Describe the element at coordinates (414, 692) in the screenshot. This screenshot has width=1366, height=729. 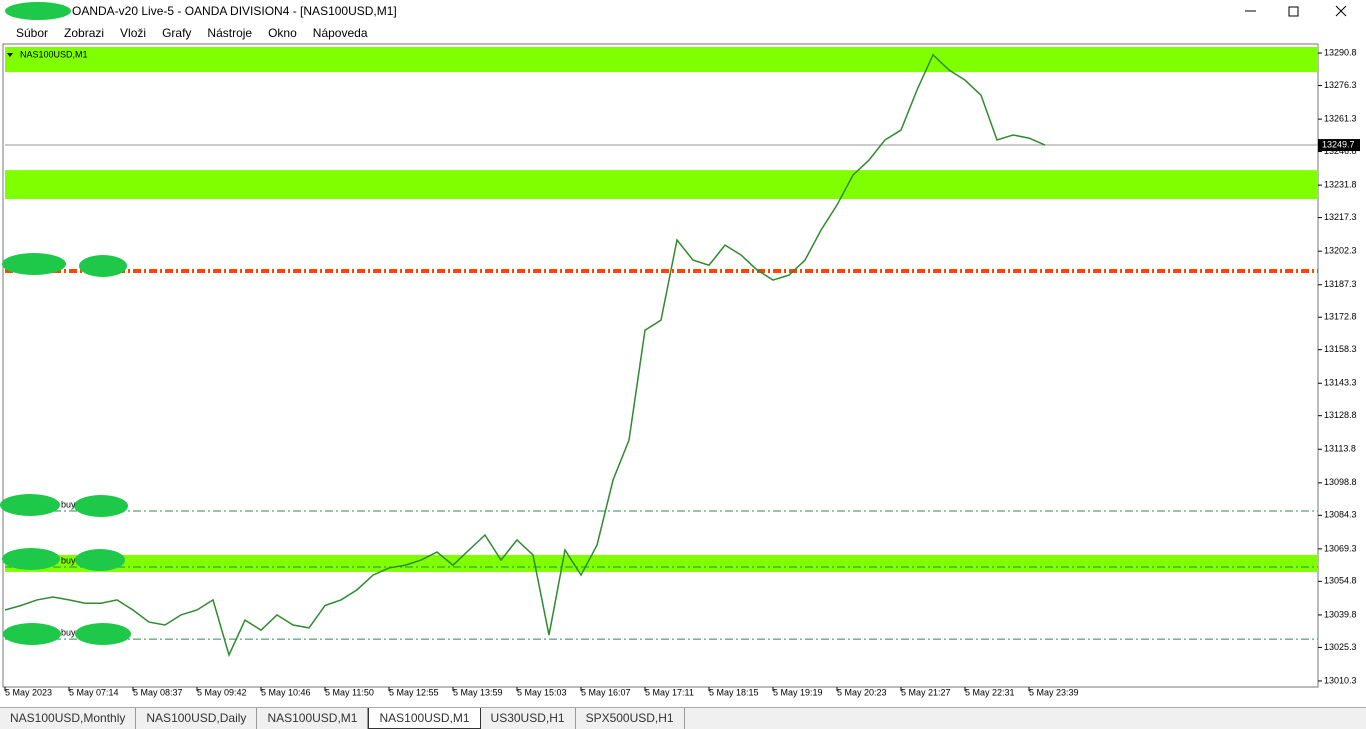
I see `x-tick-label: 5 May 12:55` at that location.